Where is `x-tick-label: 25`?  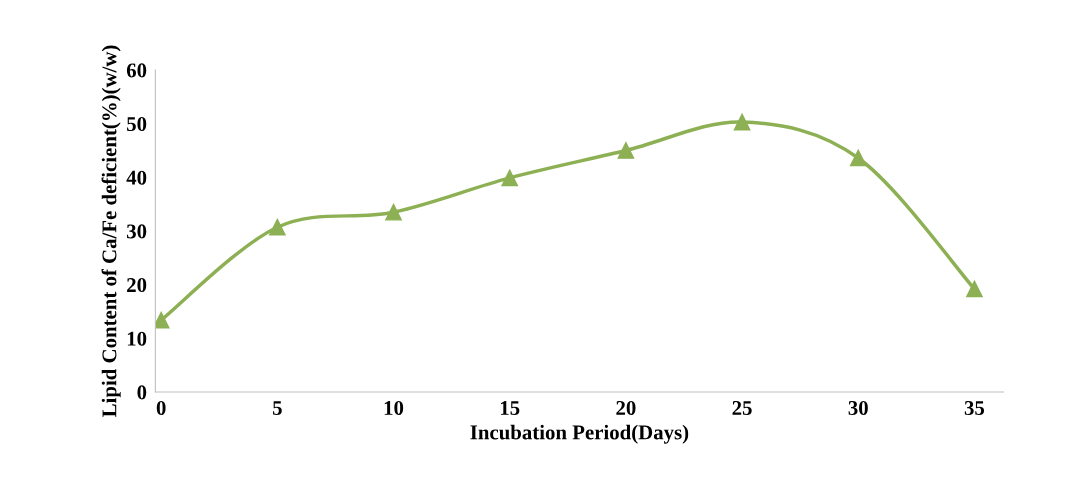
x-tick-label: 25 is located at coordinates (742, 407).